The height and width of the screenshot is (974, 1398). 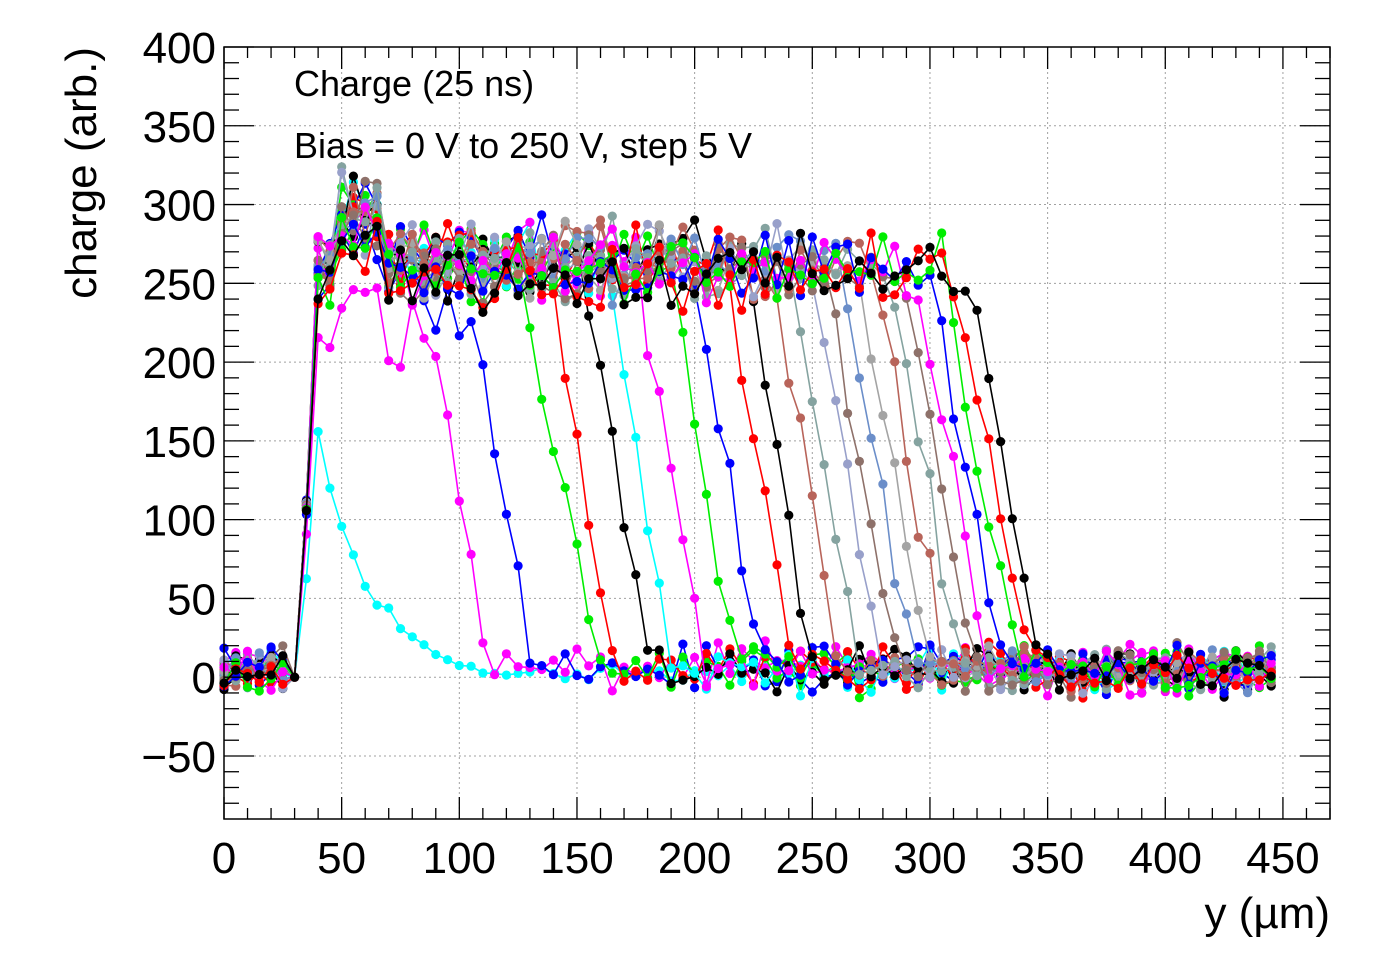 I want to click on x-tick-label: 350, so click(x=1047, y=858).